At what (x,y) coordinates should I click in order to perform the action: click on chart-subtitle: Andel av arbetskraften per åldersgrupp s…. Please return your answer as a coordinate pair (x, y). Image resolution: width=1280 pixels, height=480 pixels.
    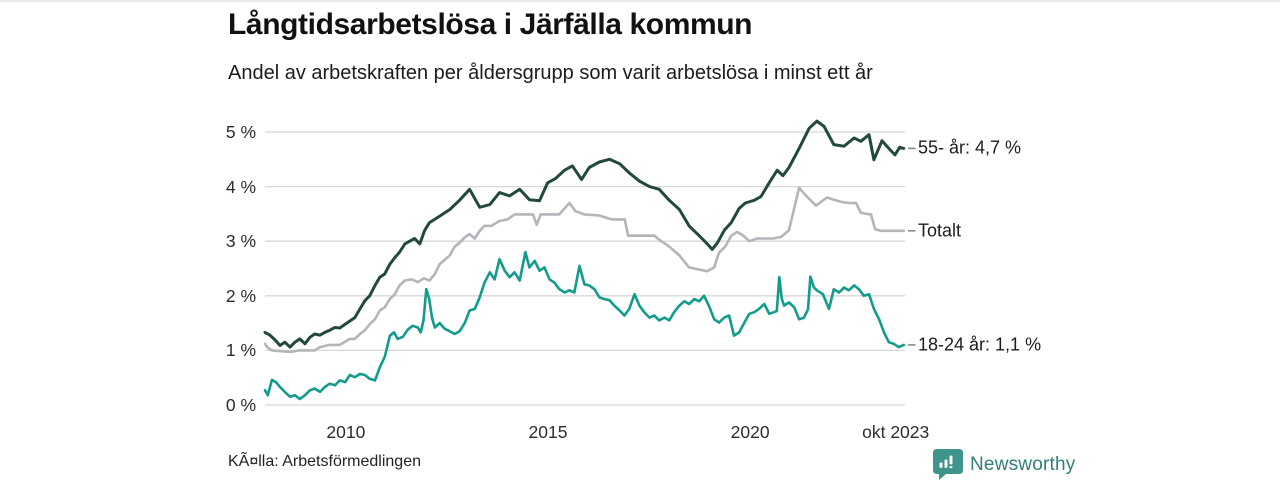
    Looking at the image, I should click on (550, 73).